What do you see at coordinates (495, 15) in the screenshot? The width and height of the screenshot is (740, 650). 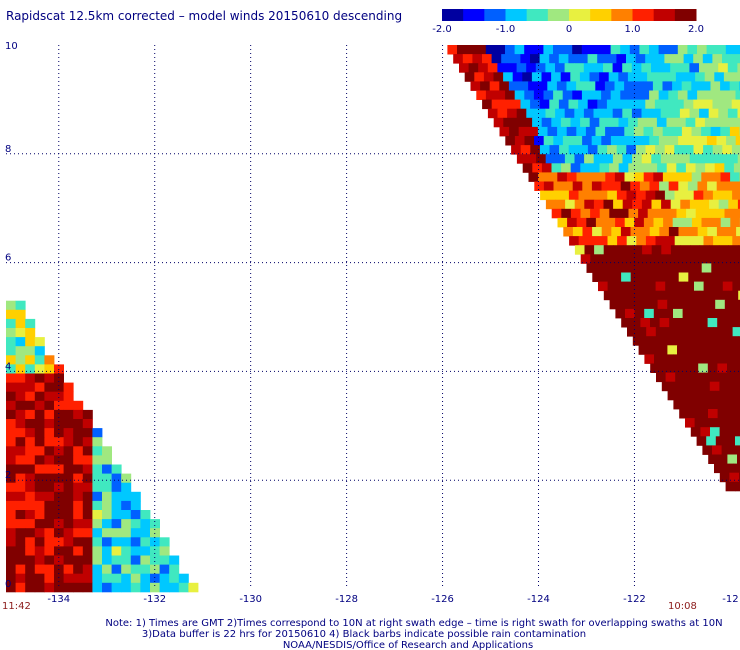 I see `colorbar-segment` at bounding box center [495, 15].